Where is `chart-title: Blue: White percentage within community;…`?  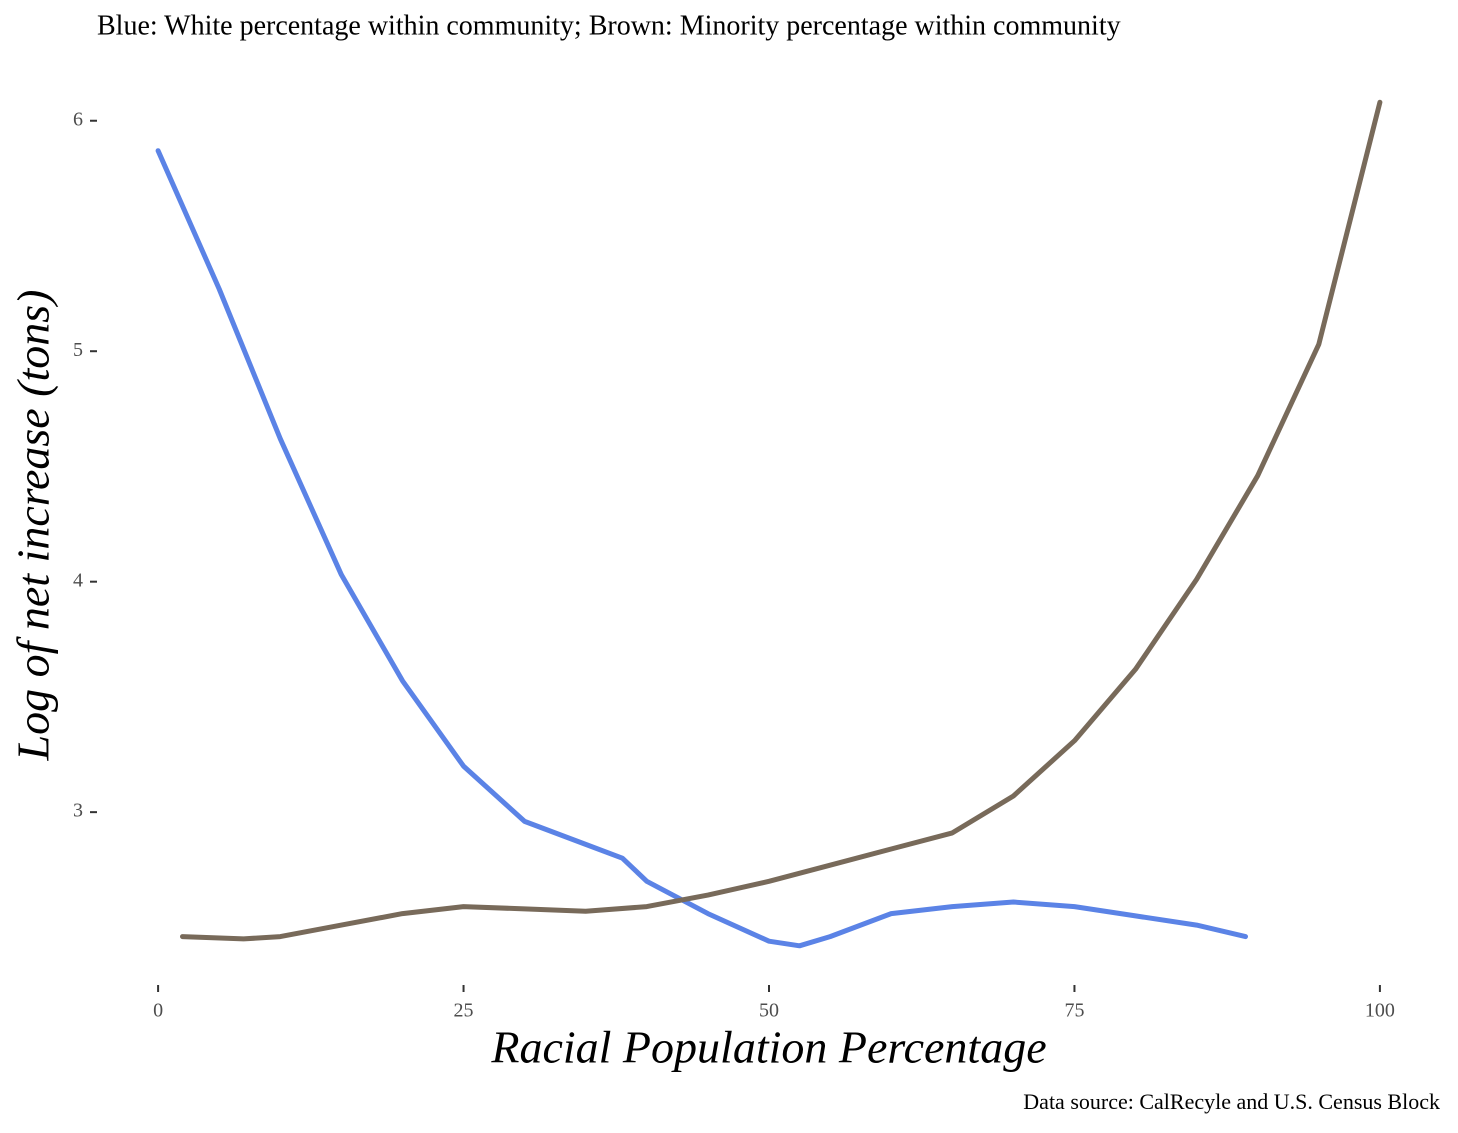 chart-title: Blue: White percentage within community;… is located at coordinates (609, 25).